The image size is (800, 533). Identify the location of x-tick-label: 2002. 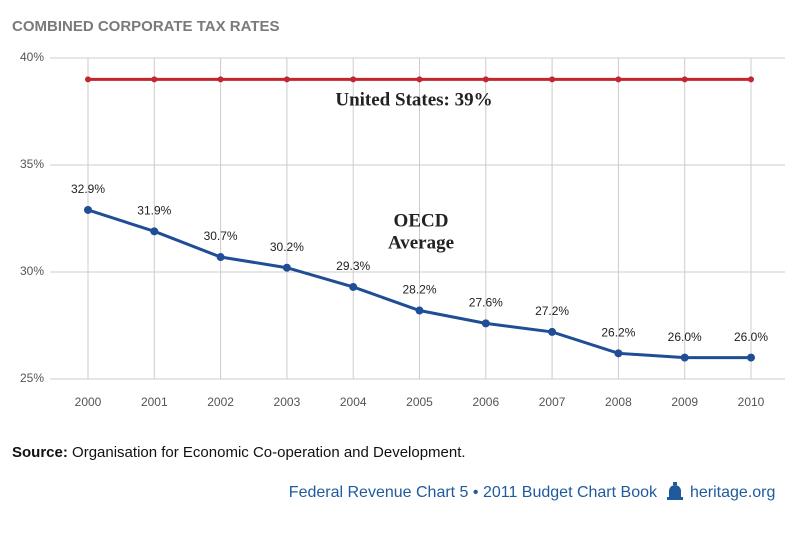
(220, 402).